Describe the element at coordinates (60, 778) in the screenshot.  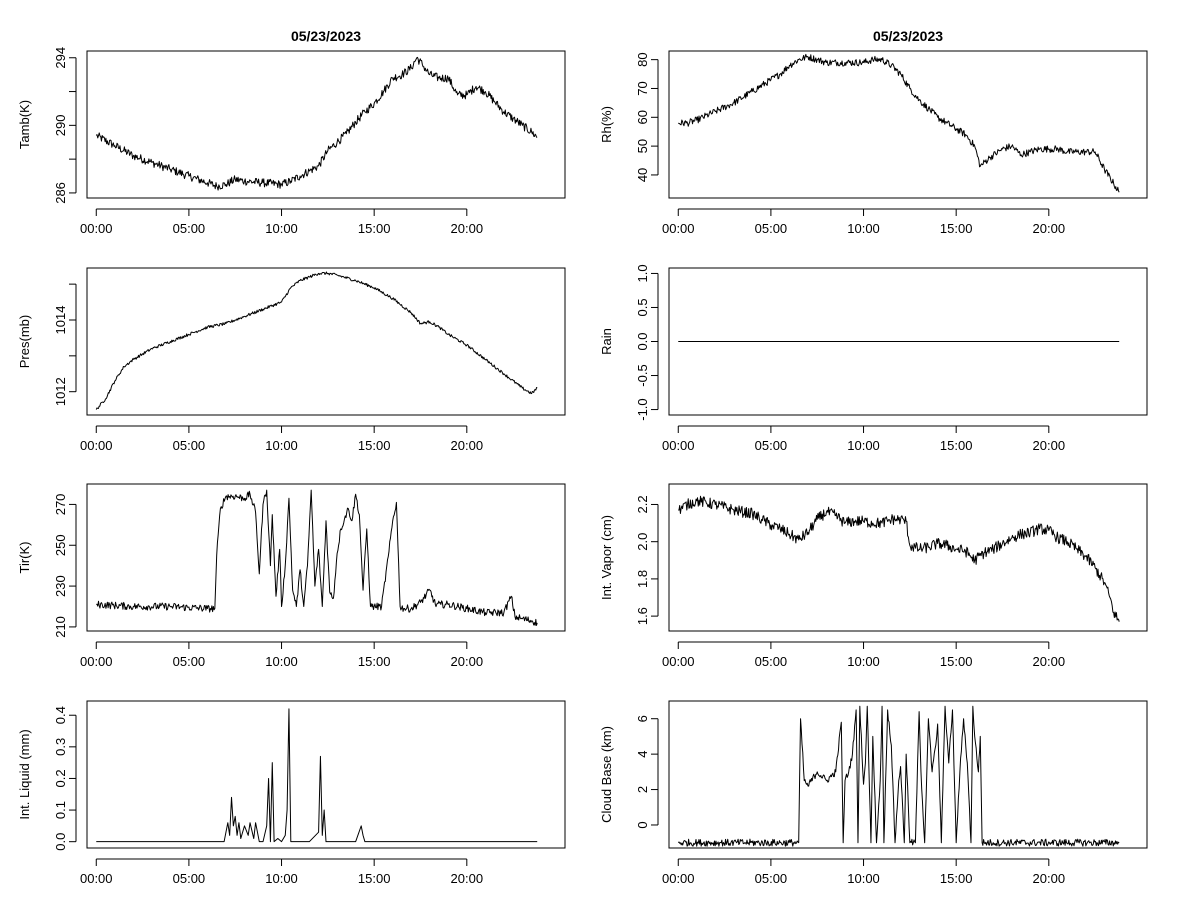
I see `panel-6-ytick-label: 0.2` at that location.